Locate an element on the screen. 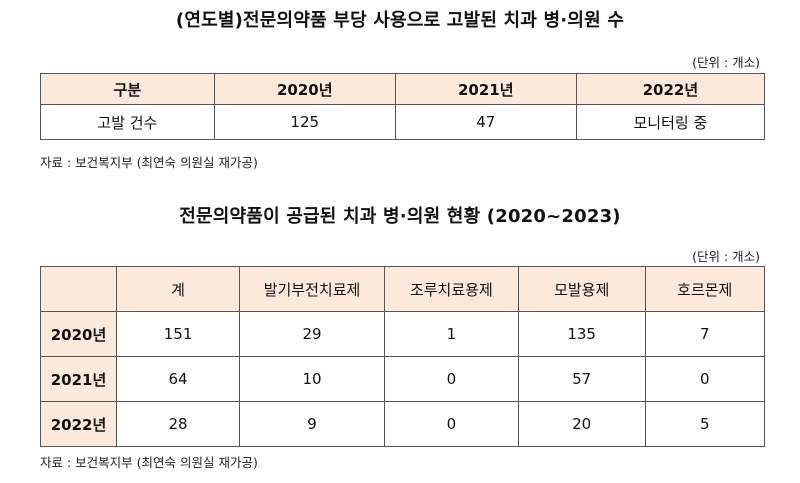  header-hair-drug: 모발용제 is located at coordinates (581, 289).